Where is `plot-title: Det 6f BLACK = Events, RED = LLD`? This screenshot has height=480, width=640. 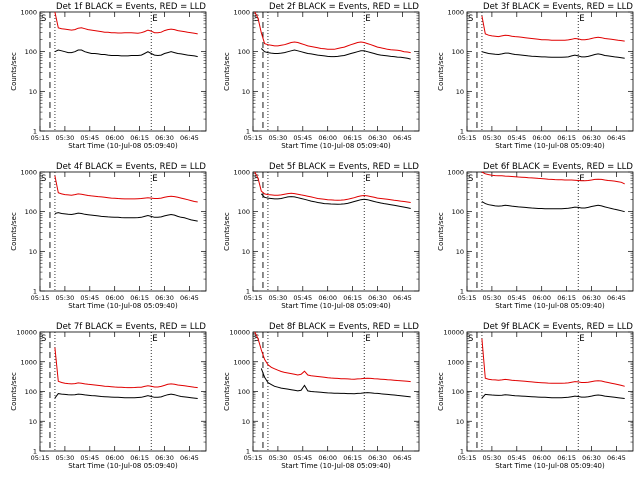 plot-title: Det 6f BLACK = Events, RED = LLD is located at coordinates (558, 167).